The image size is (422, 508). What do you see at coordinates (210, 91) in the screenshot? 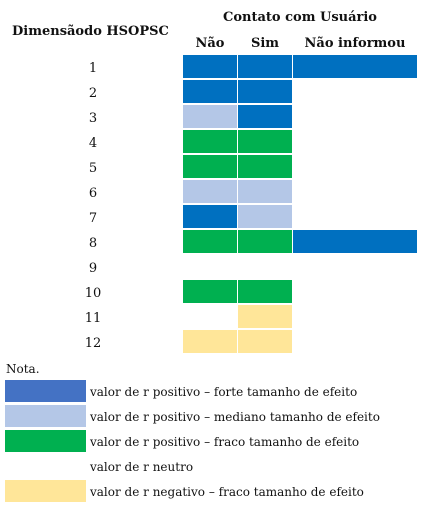
I see `cell-r2-c1` at bounding box center [210, 91].